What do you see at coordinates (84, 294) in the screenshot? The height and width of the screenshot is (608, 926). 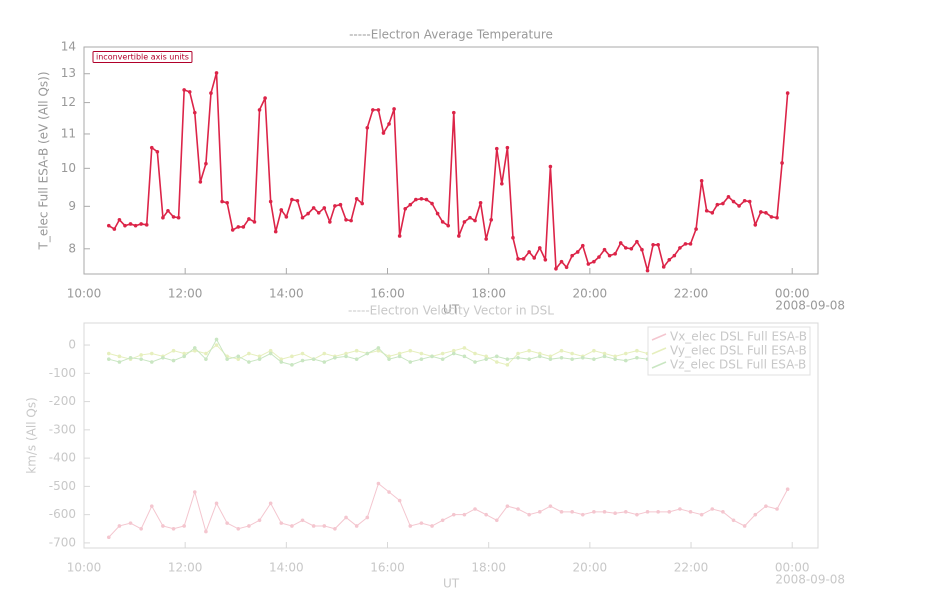 I see `x-tick-label: 10:00` at bounding box center [84, 294].